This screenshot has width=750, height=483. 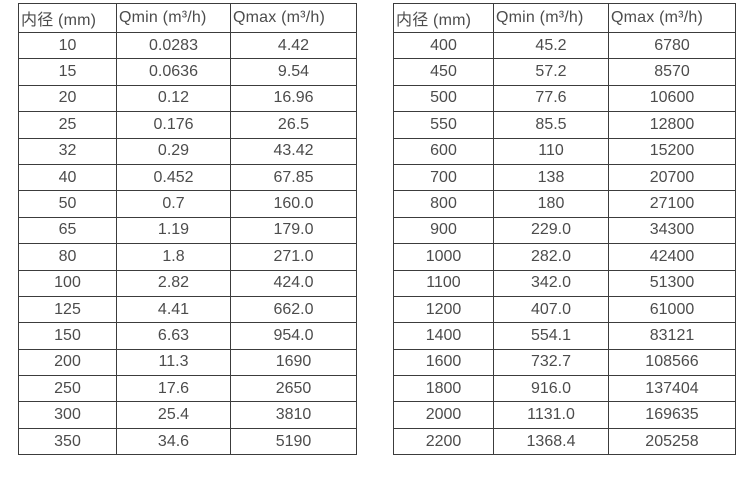 I want to click on table-cell: 342.0, so click(x=551, y=283).